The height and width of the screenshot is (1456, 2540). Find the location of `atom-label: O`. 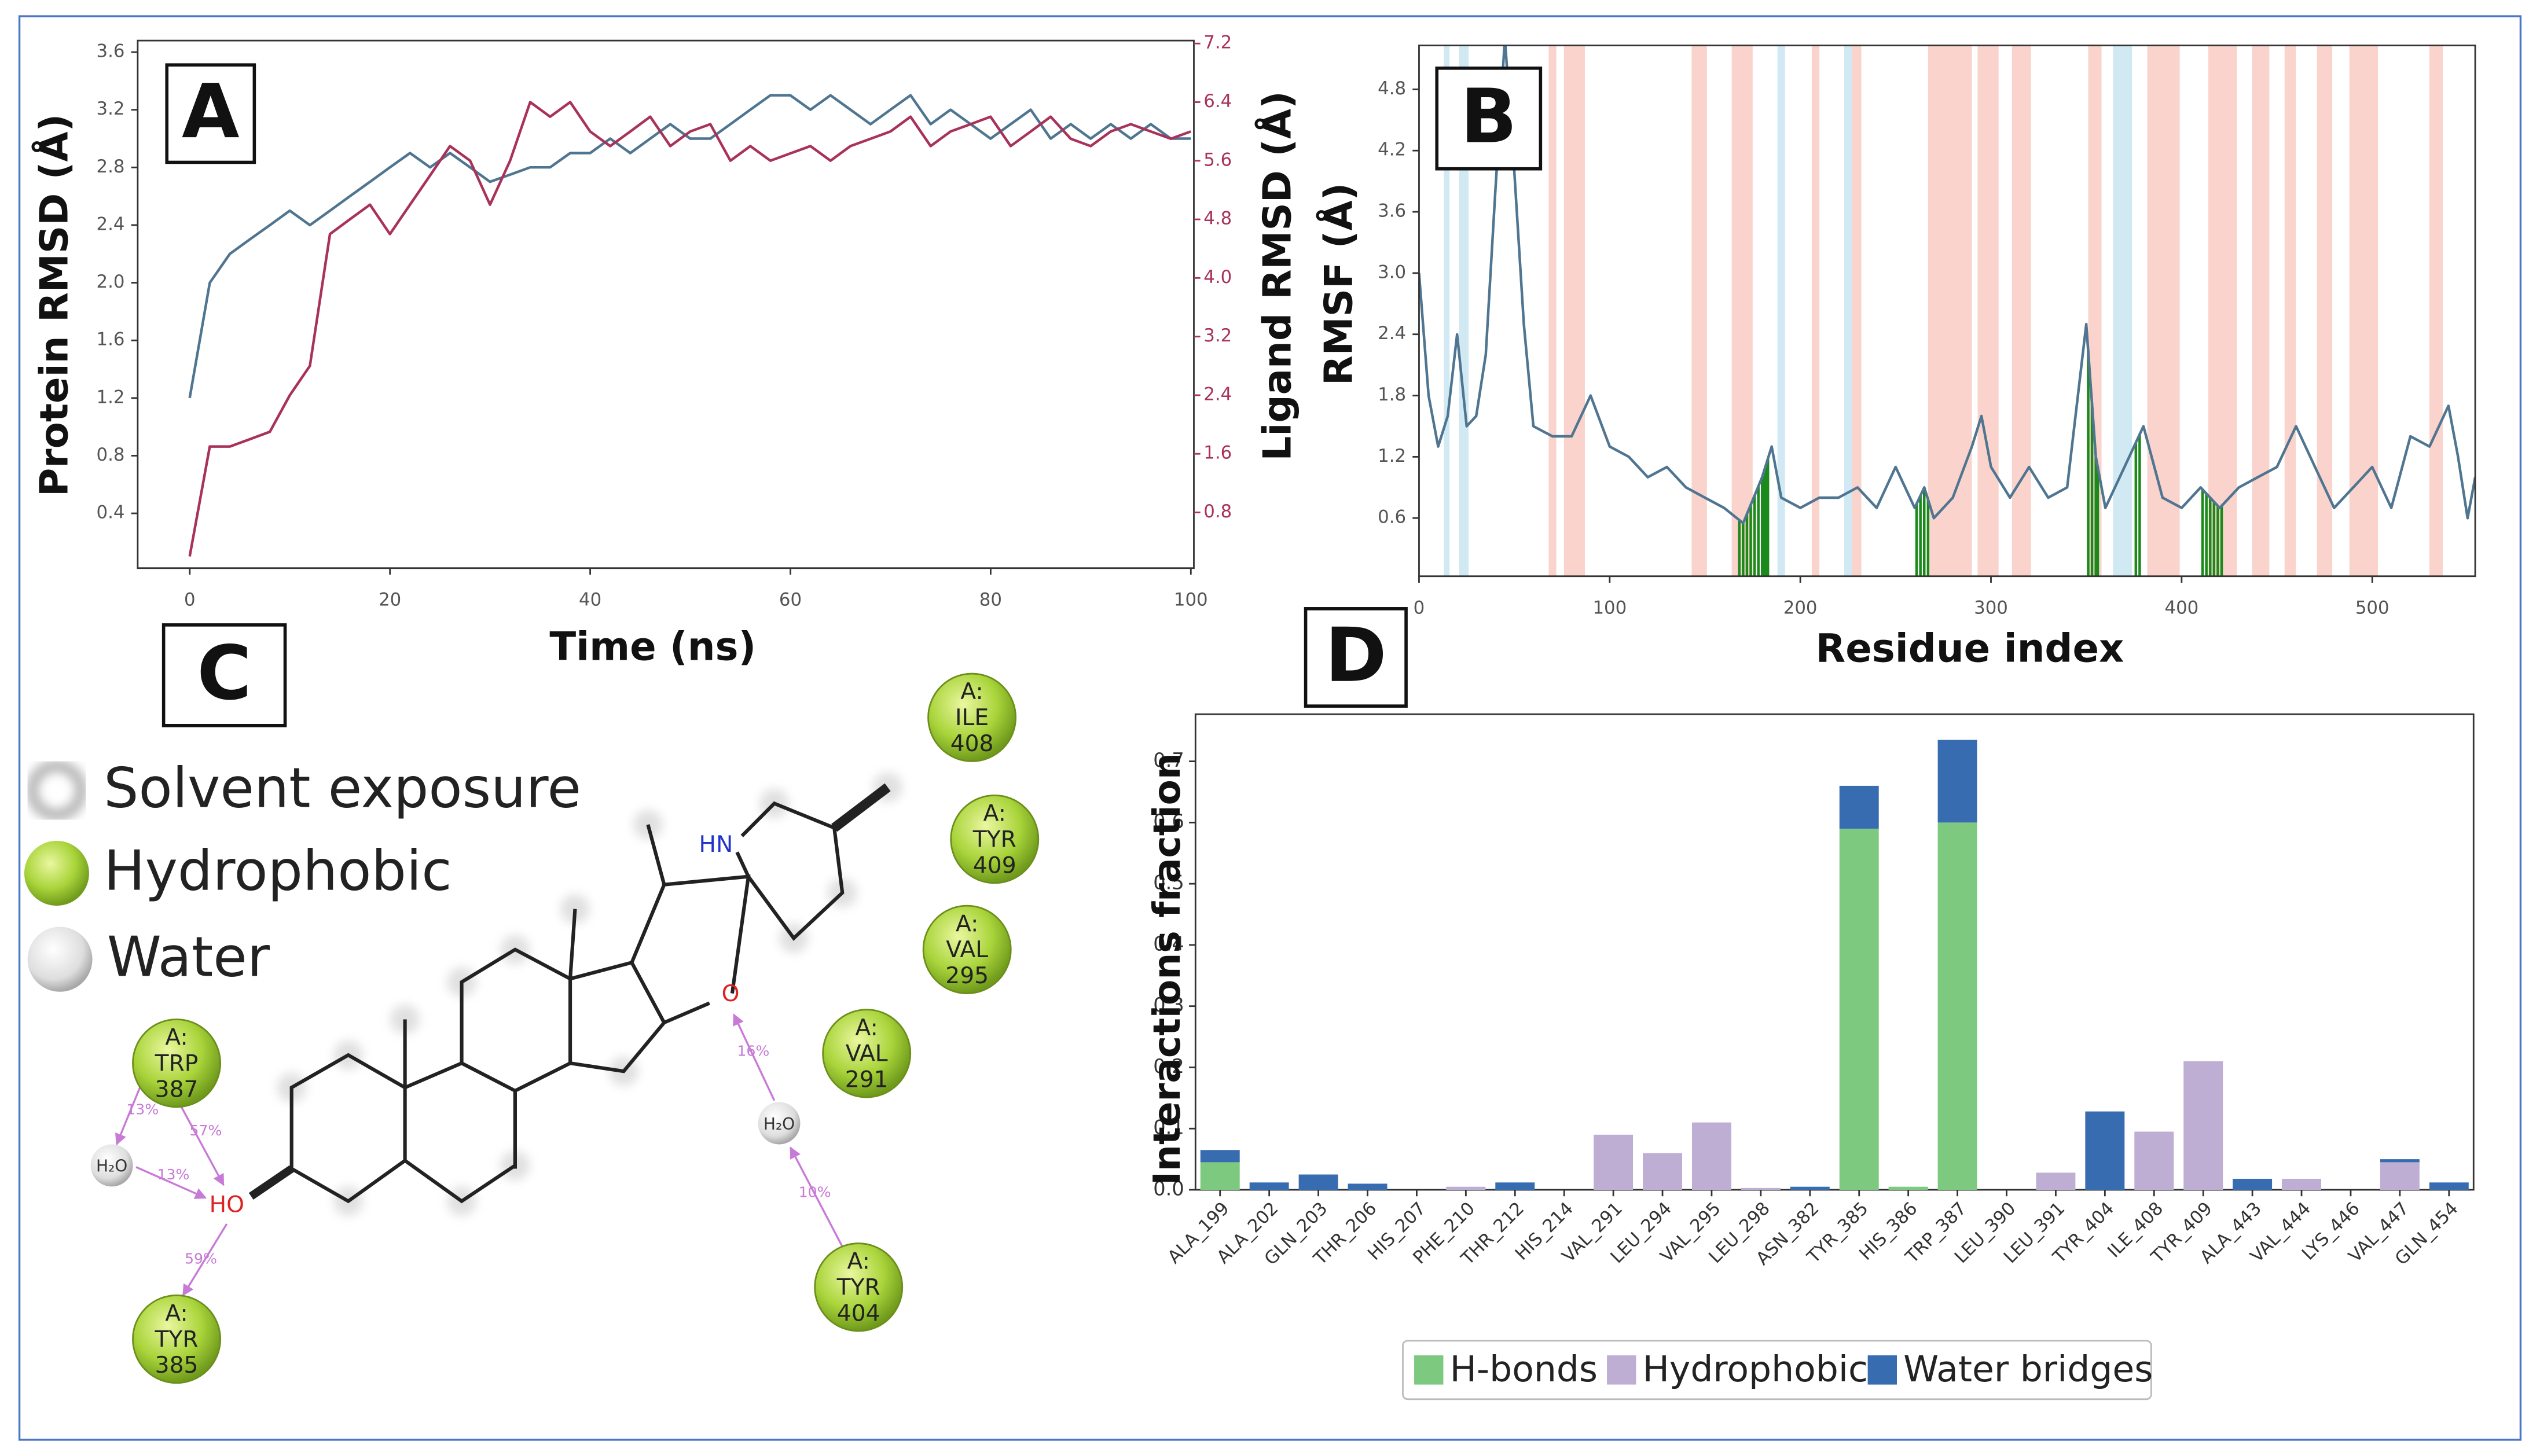

atom-label: O is located at coordinates (731, 994).